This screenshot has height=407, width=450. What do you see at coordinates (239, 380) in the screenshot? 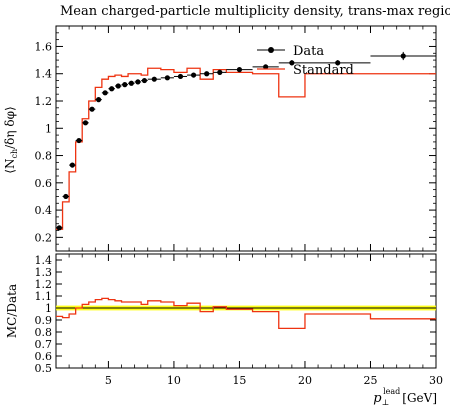
I see `x-tick-label: 15` at bounding box center [239, 380].